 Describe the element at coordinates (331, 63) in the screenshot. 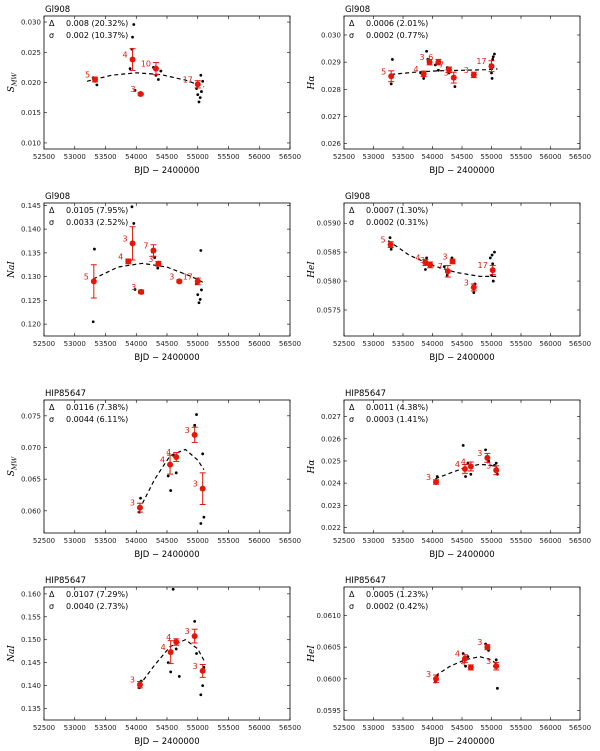

I see `y-tick-label: 0.029` at that location.